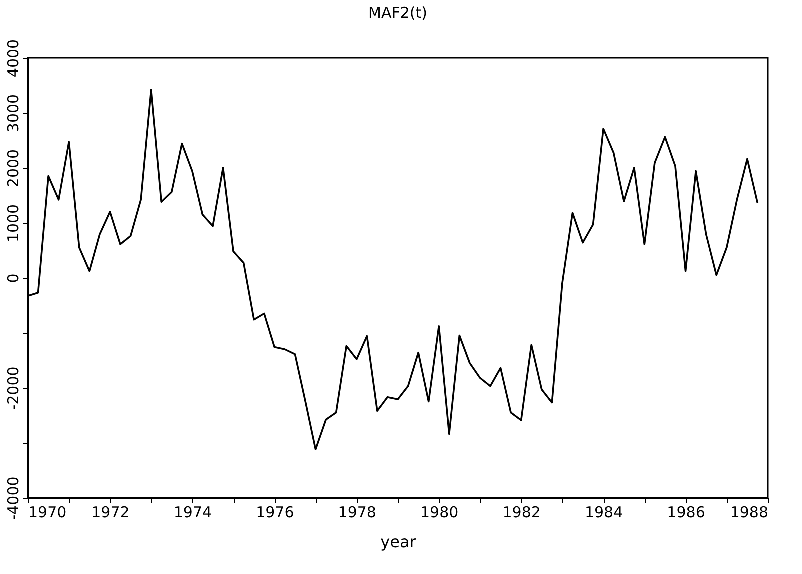 The width and height of the screenshot is (802, 574). What do you see at coordinates (398, 13) in the screenshot?
I see `chart-title: MAF2(t)` at bounding box center [398, 13].